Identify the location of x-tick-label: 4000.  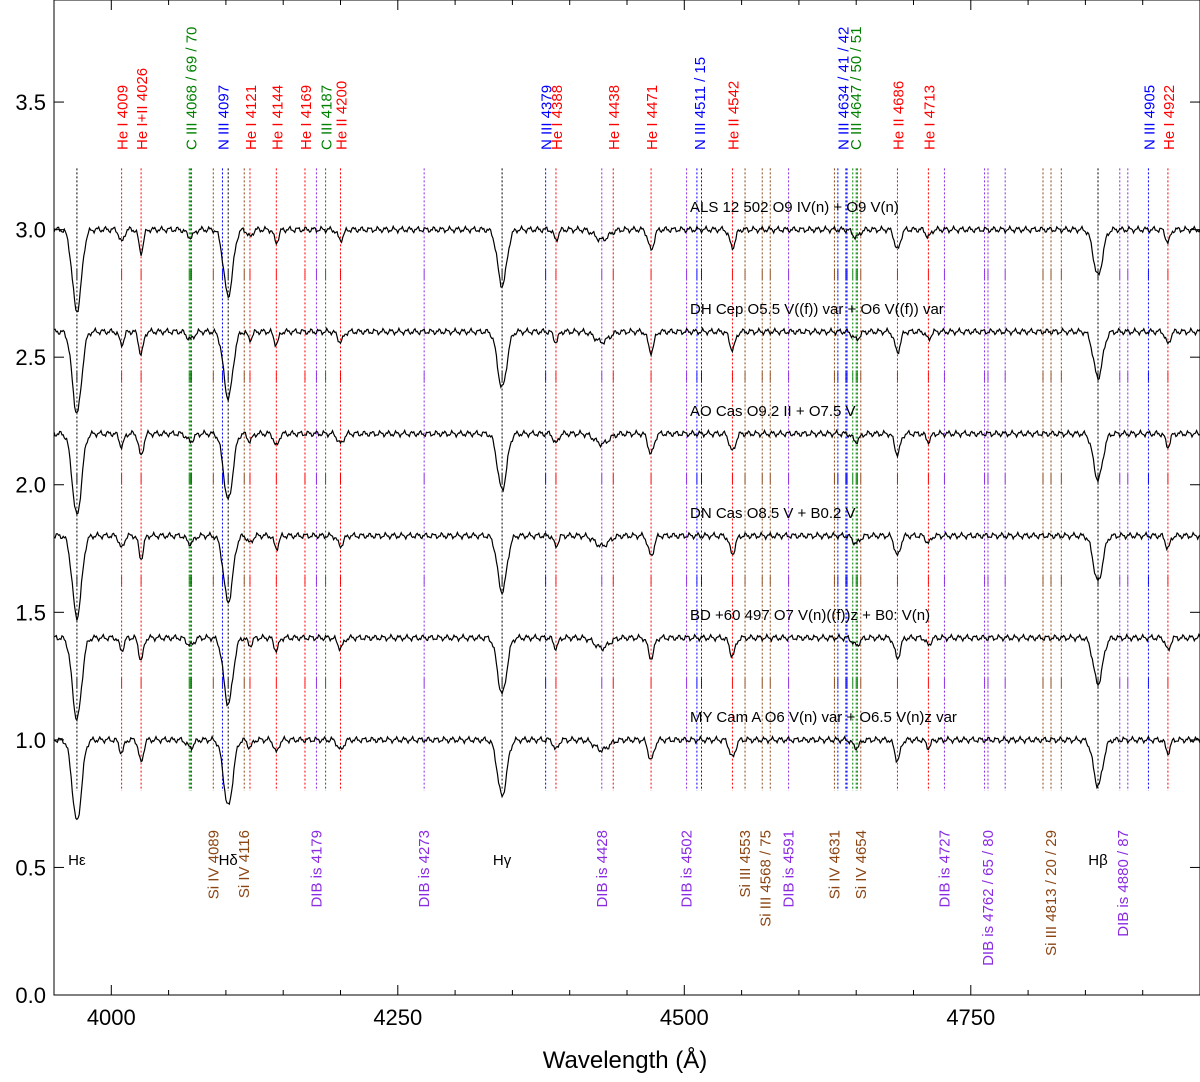
(111, 1017).